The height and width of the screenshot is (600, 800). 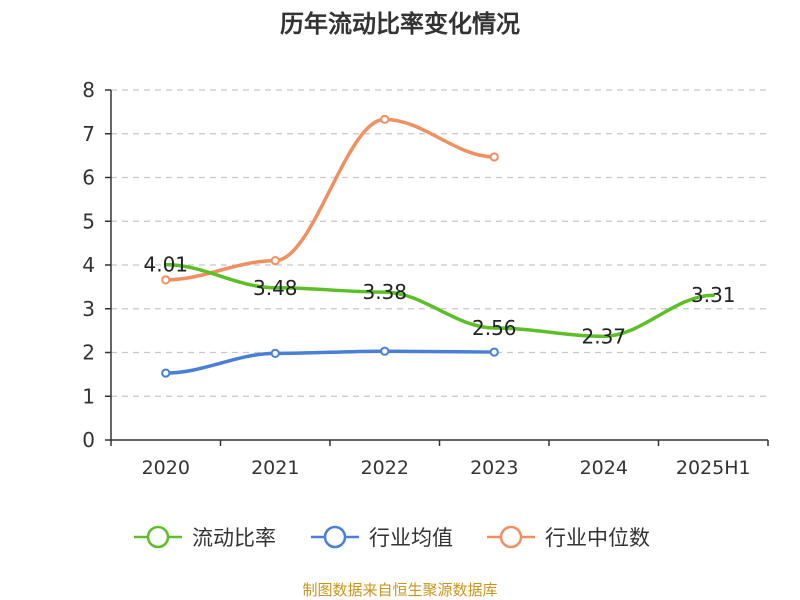 I want to click on y-tick-label: 2, so click(x=88, y=353).